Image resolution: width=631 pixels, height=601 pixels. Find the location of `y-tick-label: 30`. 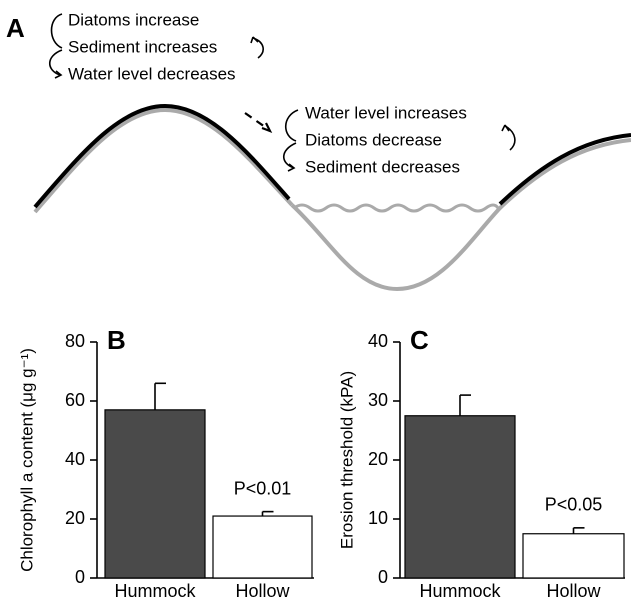

y-tick-label: 30 is located at coordinates (378, 400).